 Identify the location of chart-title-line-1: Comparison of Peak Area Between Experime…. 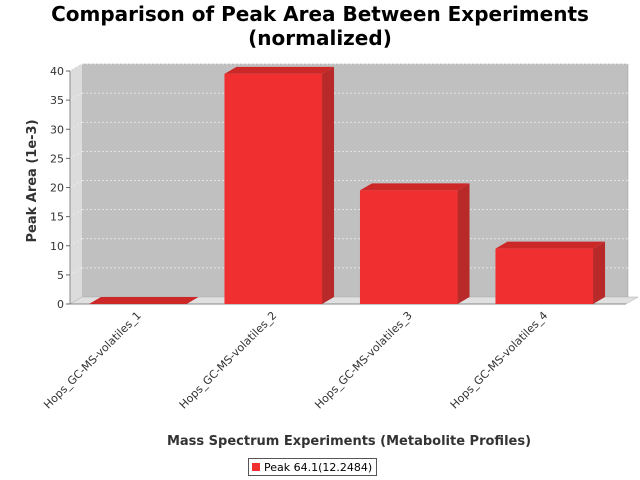
(320, 14).